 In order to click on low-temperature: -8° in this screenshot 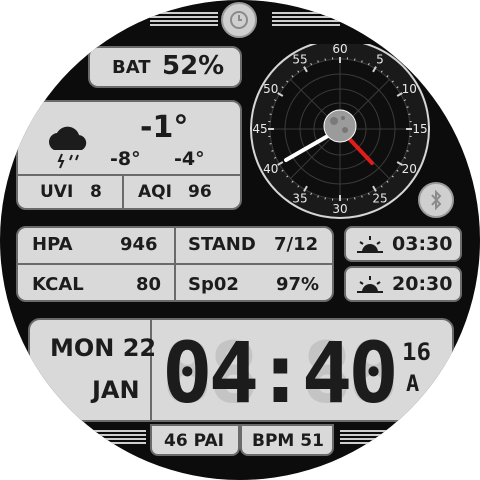, I will do `click(125, 159)`.